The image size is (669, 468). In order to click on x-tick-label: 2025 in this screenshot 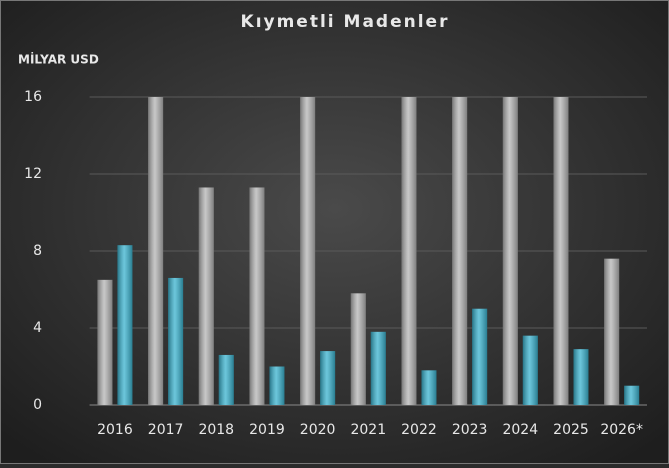, I will do `click(571, 430)`.